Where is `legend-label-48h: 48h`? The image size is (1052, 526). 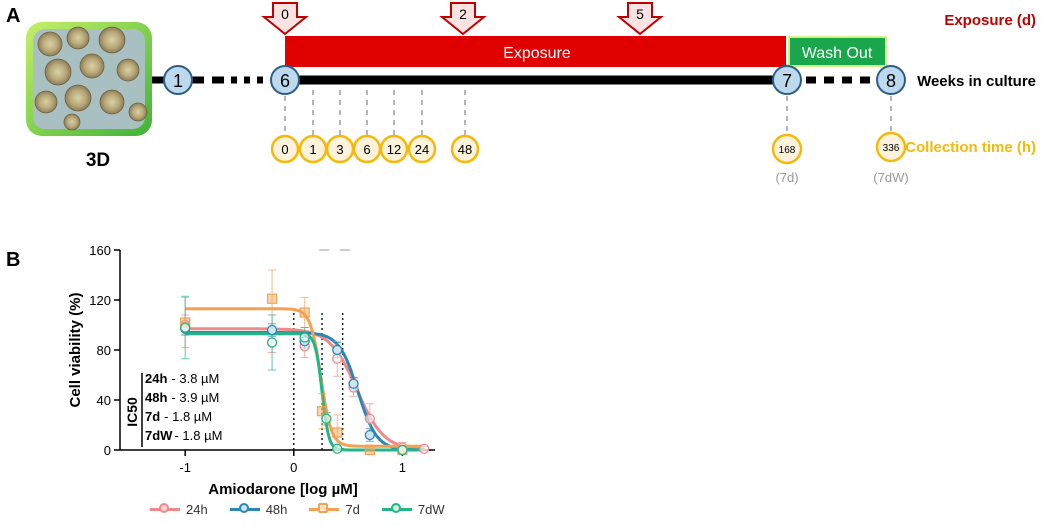 legend-label-48h: 48h is located at coordinates (276, 509).